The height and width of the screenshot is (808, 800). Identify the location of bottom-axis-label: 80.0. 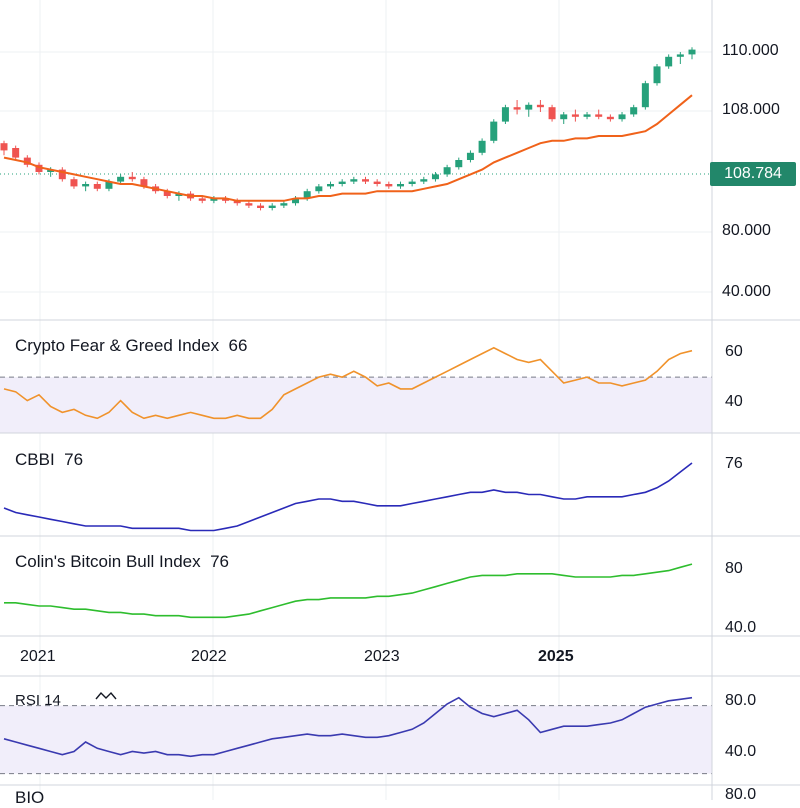
(741, 794).